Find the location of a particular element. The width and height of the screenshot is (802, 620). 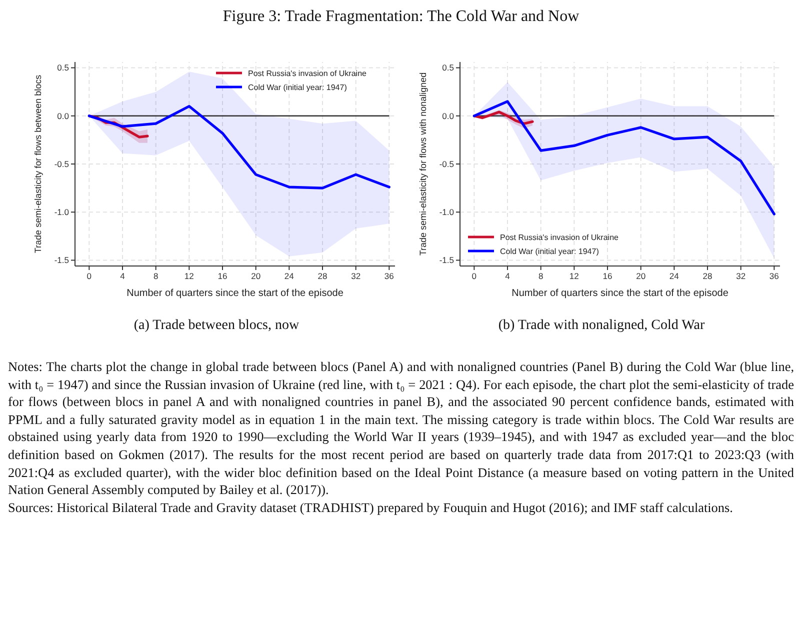

text: (a) Trade between blocs, now is located at coordinates (216, 326).